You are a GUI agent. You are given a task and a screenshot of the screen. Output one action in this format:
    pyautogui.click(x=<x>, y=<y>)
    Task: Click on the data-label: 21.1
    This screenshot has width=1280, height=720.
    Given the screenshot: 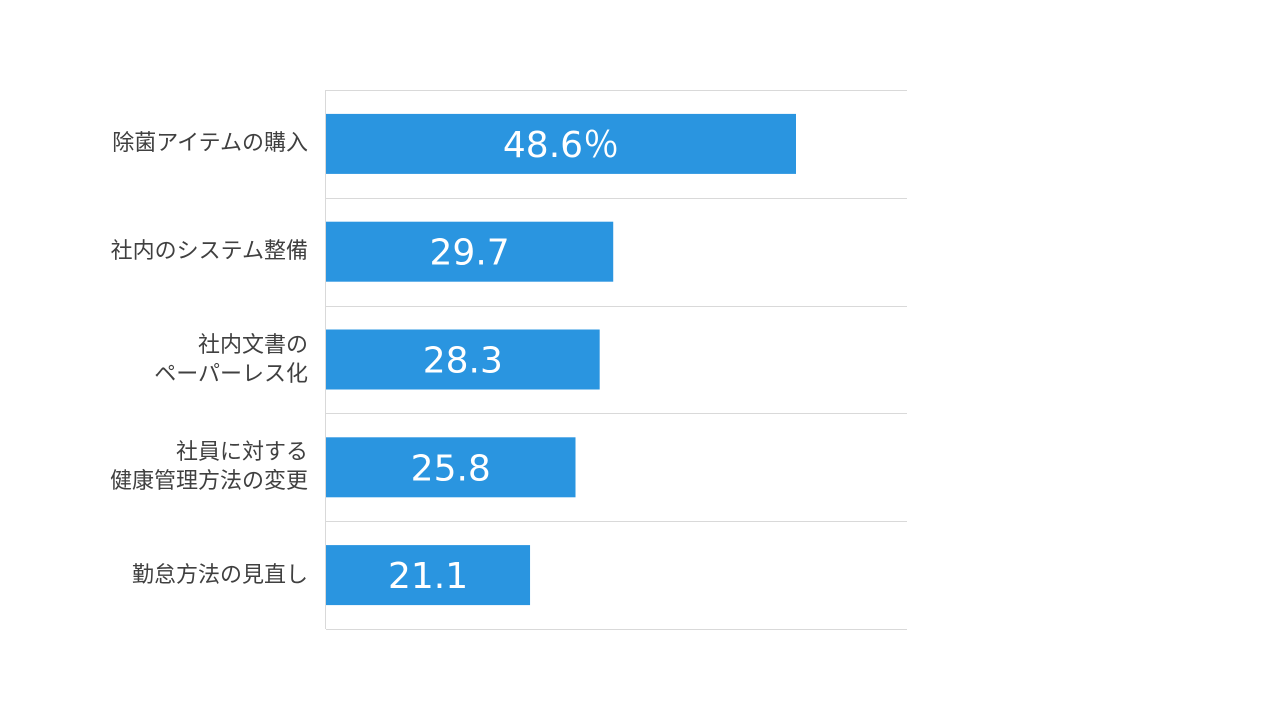 What is the action you would take?
    pyautogui.click(x=428, y=576)
    